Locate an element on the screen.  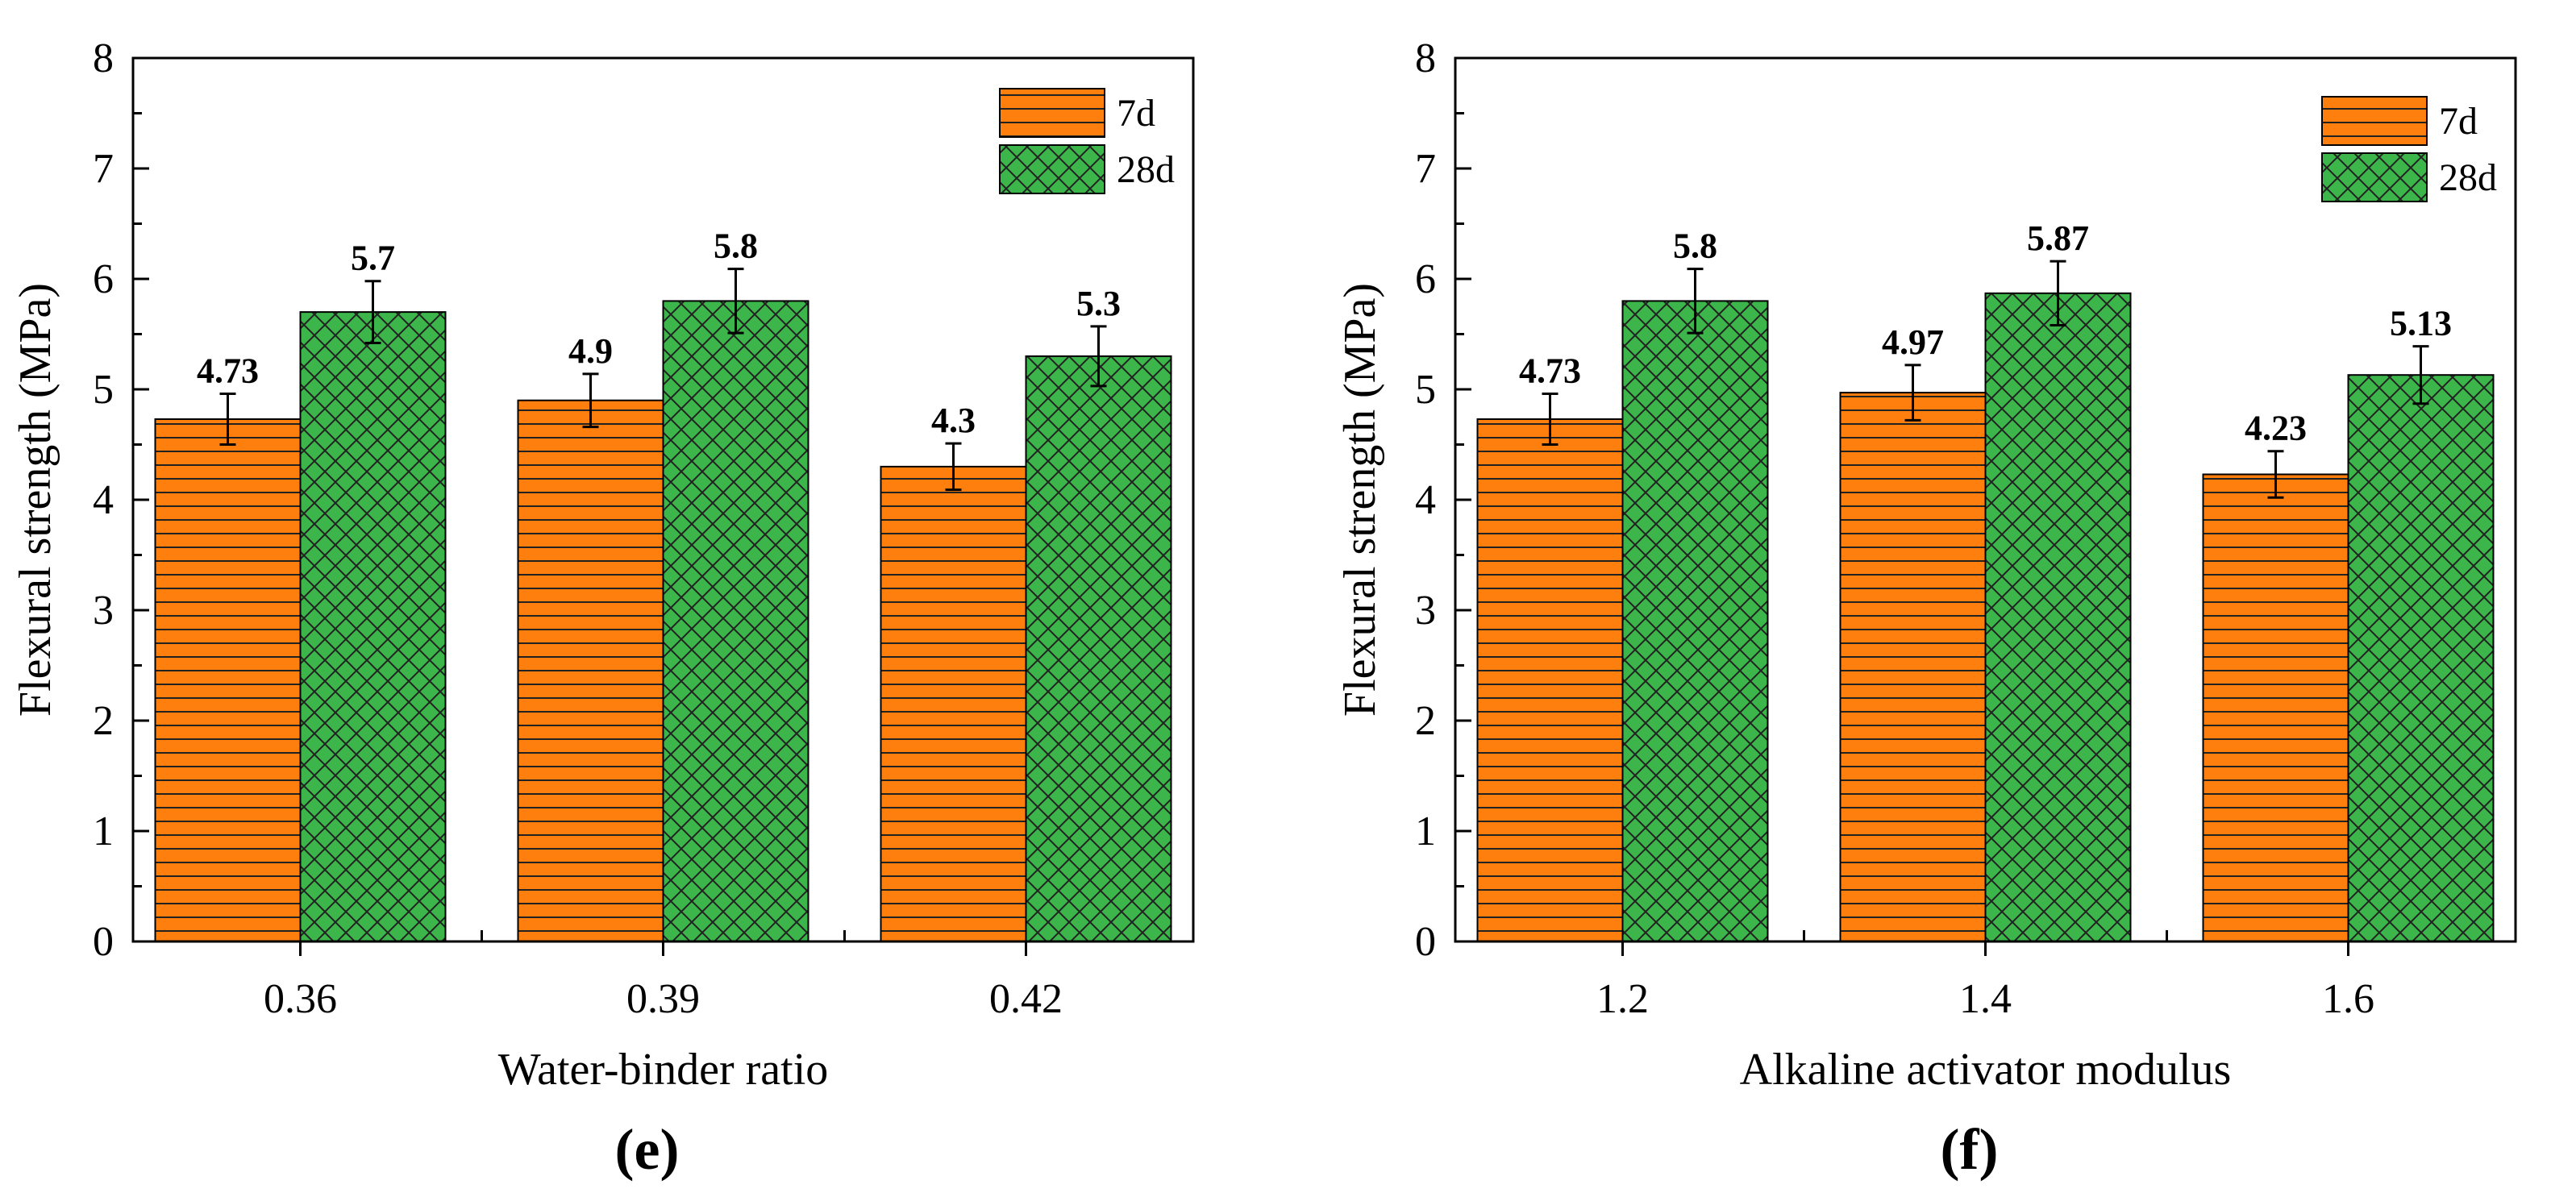
bar-7d-1.4 is located at coordinates (1913, 667).